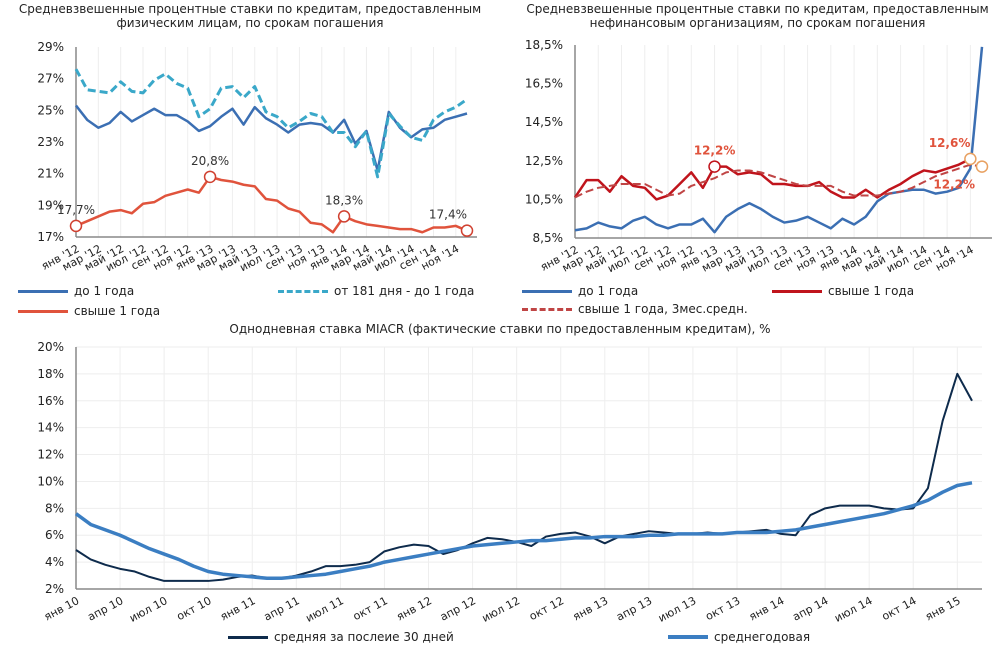 The image size is (1000, 652). Describe the element at coordinates (364, 637) in the screenshot. I see `legend-label: средняя за послеие 30 дней` at that location.